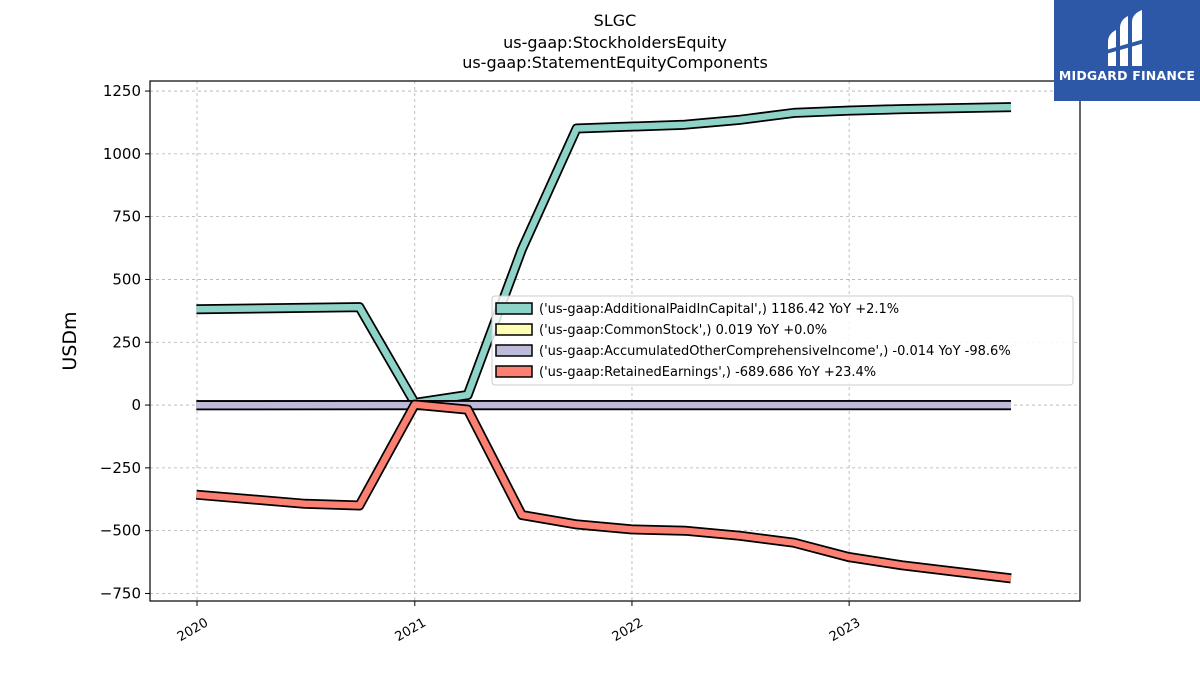 The width and height of the screenshot is (1200, 675). I want to click on x-tick-label: 2022, so click(628, 630).